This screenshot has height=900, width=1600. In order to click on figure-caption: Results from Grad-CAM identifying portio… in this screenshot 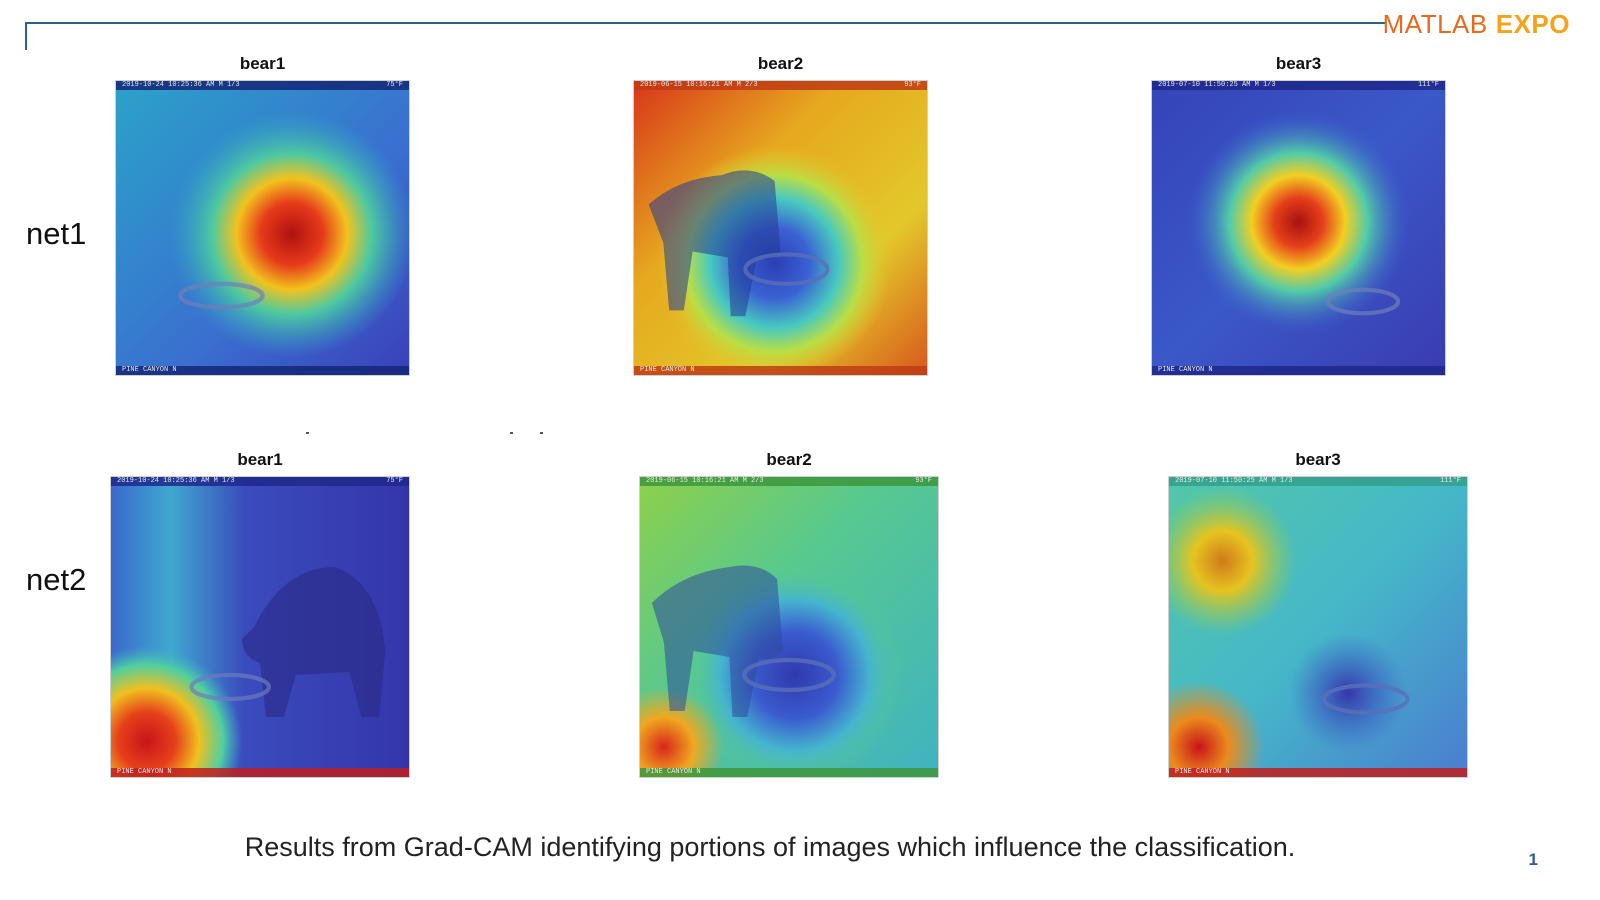, I will do `click(770, 847)`.